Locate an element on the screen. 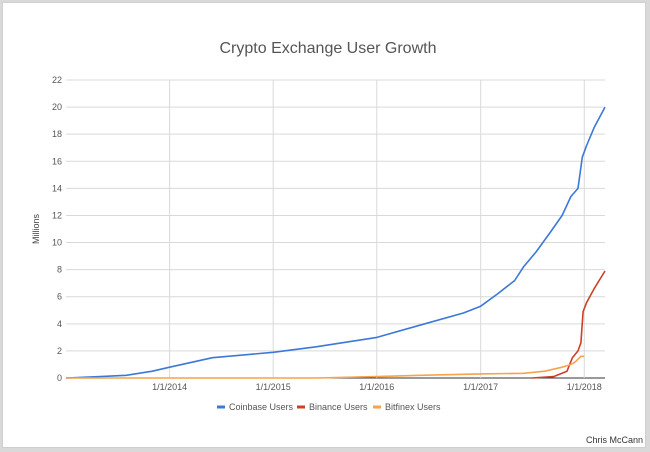  y-tick-label: 0 is located at coordinates (59, 378).